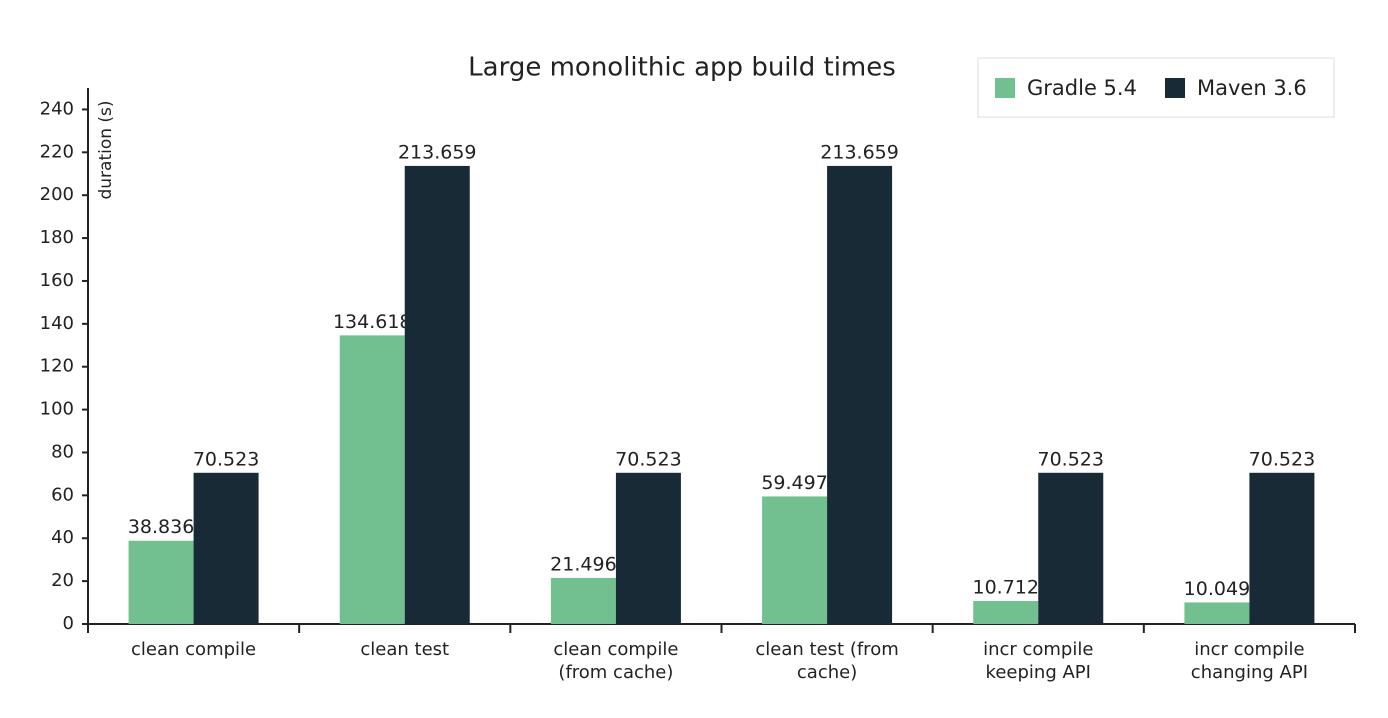 This screenshot has width=1388, height=718. What do you see at coordinates (682, 68) in the screenshot?
I see `chart-title: Large monolithic app build times` at bounding box center [682, 68].